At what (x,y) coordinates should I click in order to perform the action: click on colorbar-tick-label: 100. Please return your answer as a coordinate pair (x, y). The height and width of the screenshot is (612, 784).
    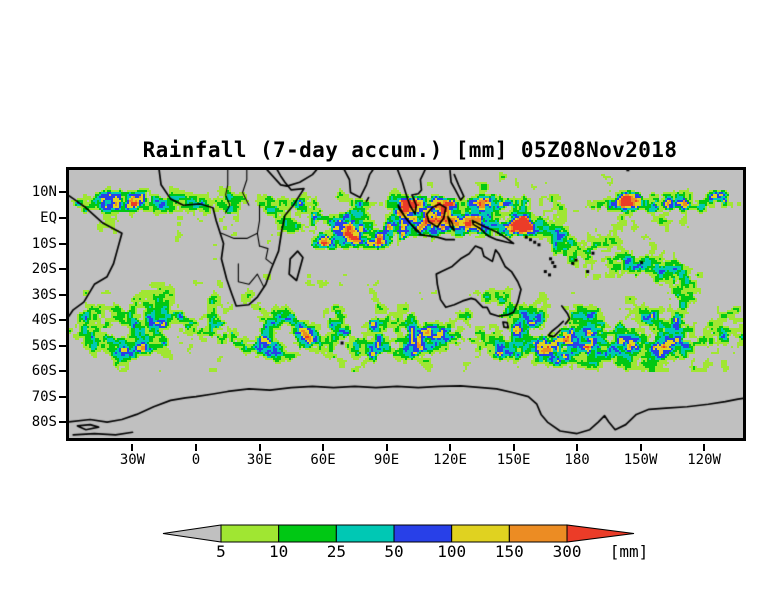
    Looking at the image, I should click on (451, 551).